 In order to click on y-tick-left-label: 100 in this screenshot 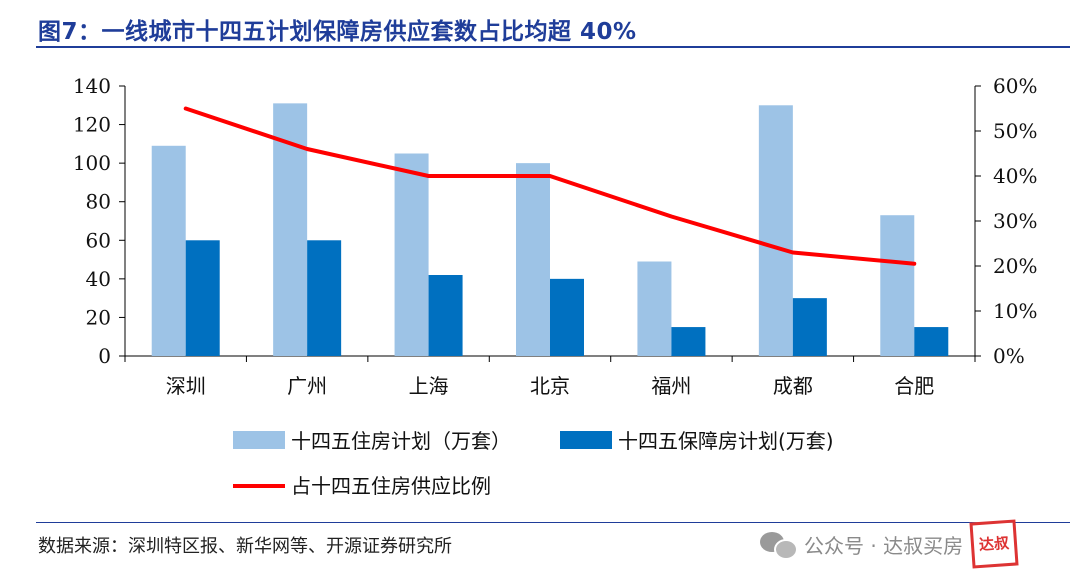, I will do `click(92, 163)`.